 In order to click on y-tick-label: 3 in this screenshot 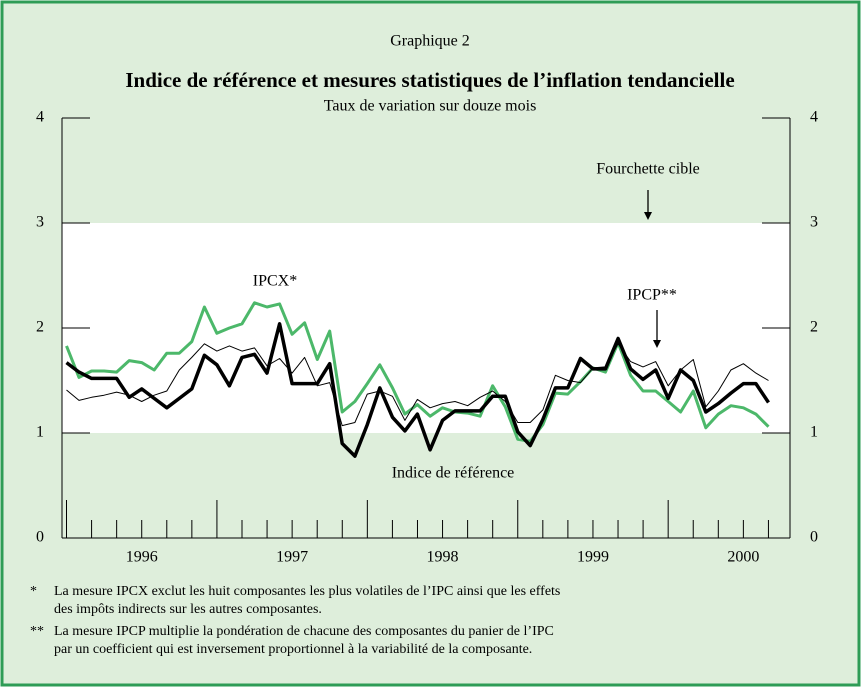, I will do `click(40, 222)`.